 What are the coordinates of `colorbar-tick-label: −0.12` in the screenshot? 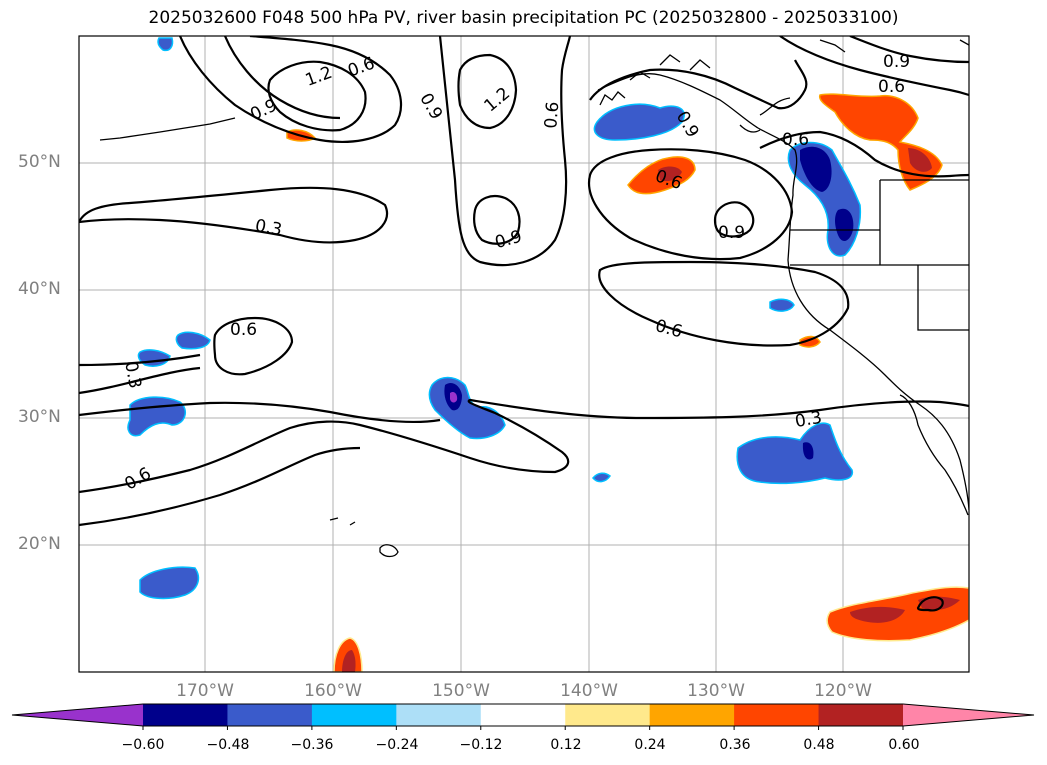 It's located at (481, 745).